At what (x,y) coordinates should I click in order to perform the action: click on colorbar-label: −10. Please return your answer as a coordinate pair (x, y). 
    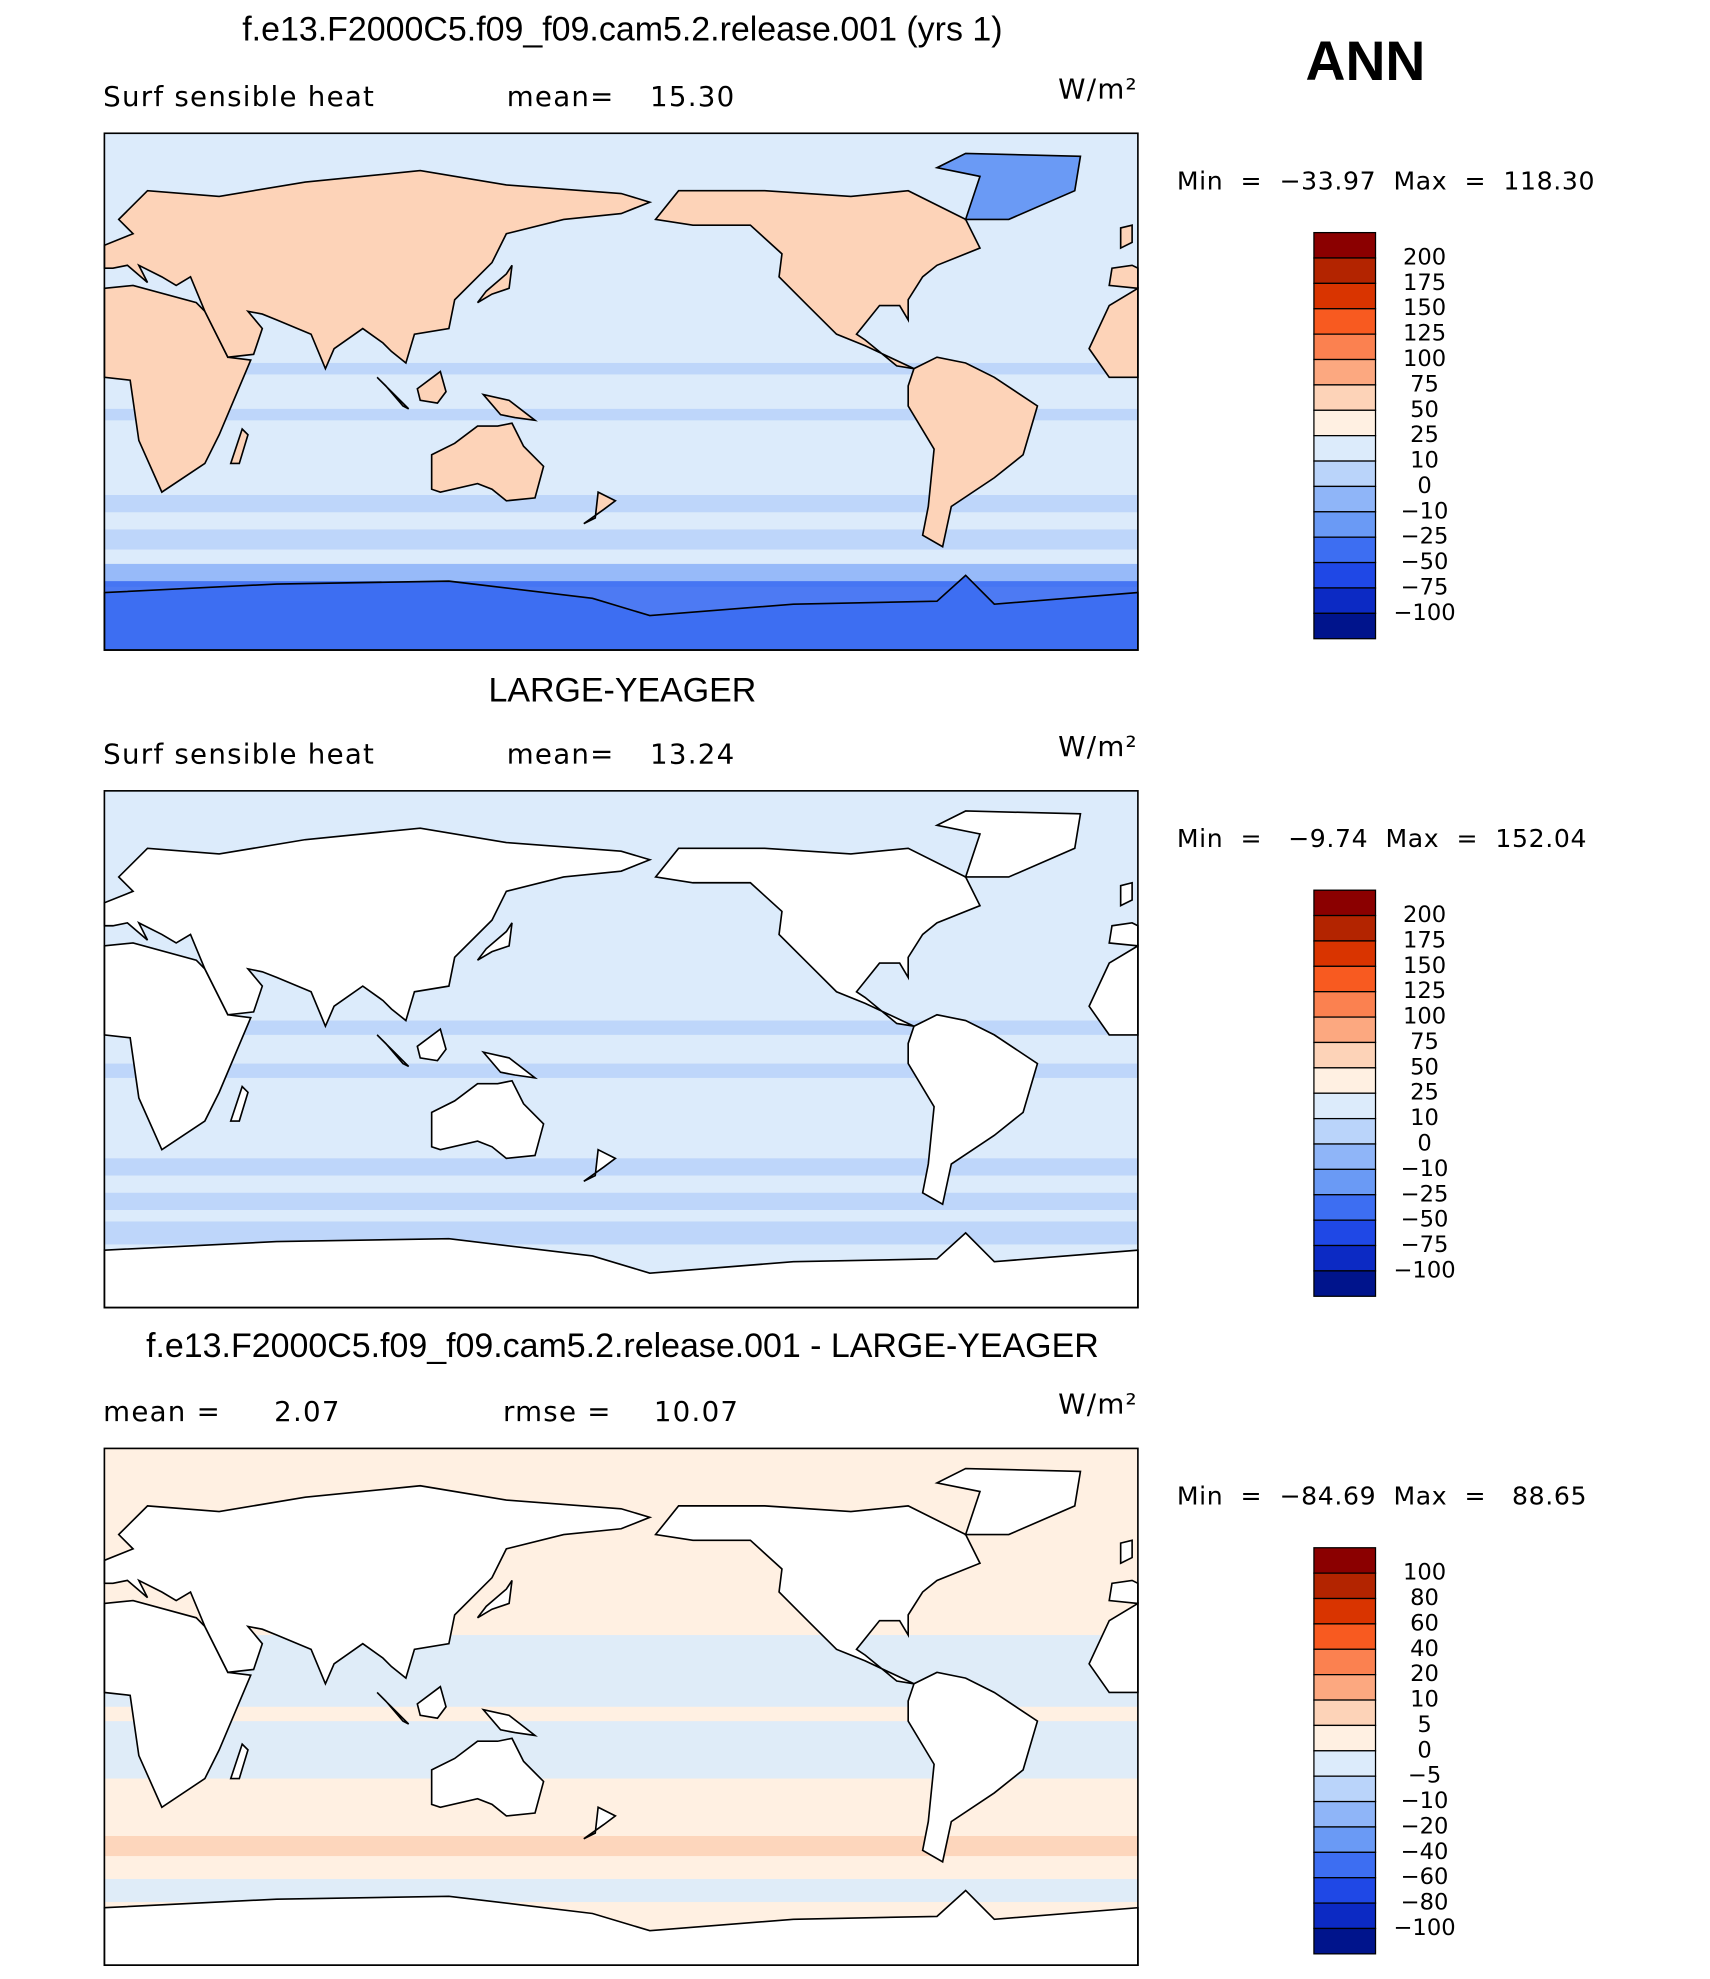
    Looking at the image, I should click on (1425, 511).